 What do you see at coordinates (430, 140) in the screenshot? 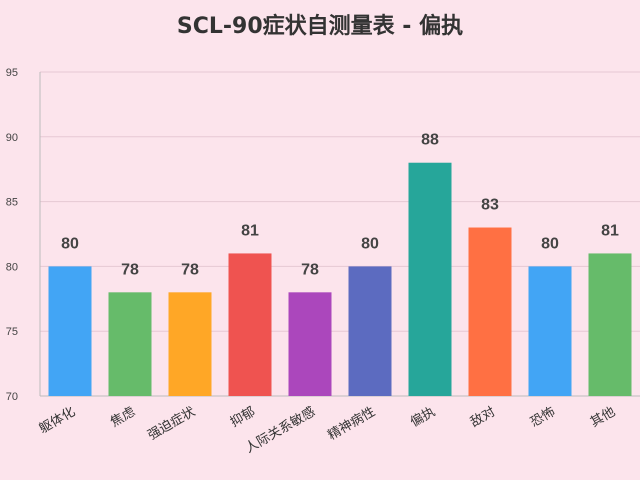
I see `data-label: 88` at bounding box center [430, 140].